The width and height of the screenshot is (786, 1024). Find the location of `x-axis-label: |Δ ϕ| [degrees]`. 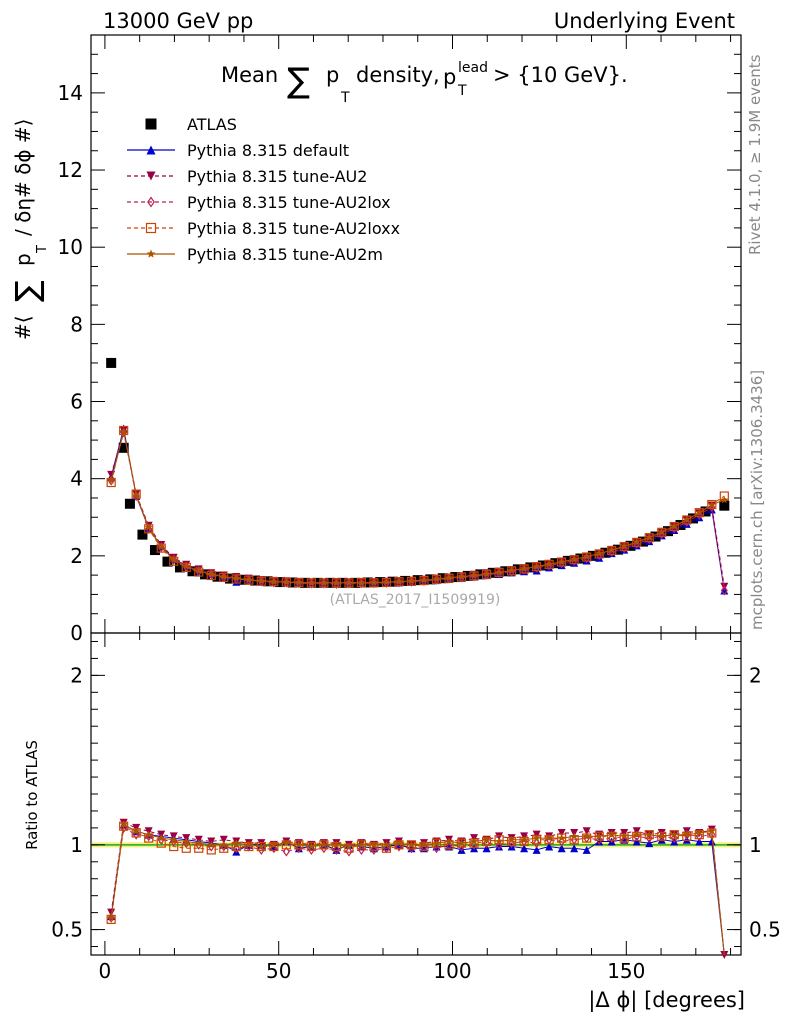

x-axis-label: |Δ ϕ| [degrees] is located at coordinates (666, 1000).